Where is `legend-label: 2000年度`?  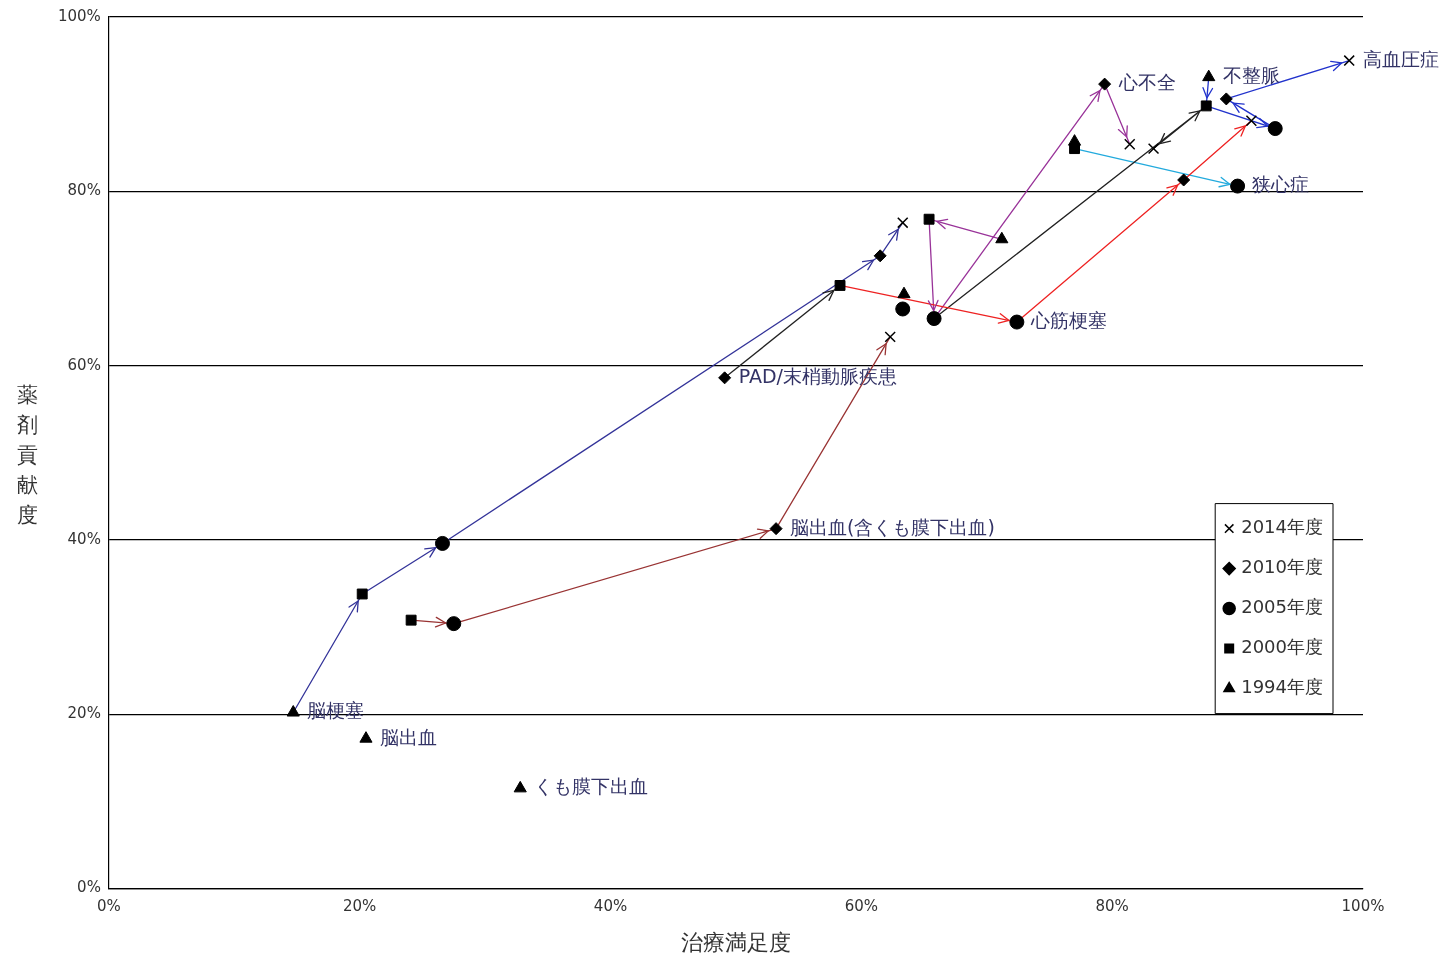 legend-label: 2000年度 is located at coordinates (1282, 647).